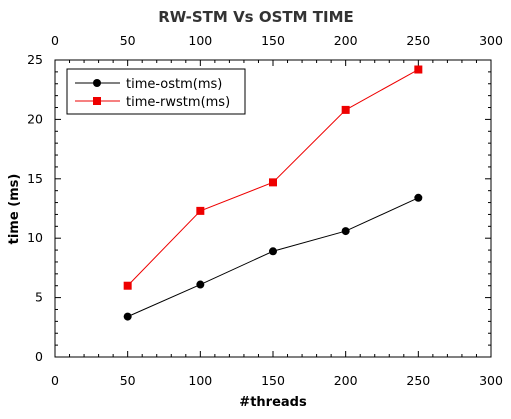 This screenshot has height=419, width=511. What do you see at coordinates (35, 237) in the screenshot?
I see `y-tick-label: 10` at bounding box center [35, 237].